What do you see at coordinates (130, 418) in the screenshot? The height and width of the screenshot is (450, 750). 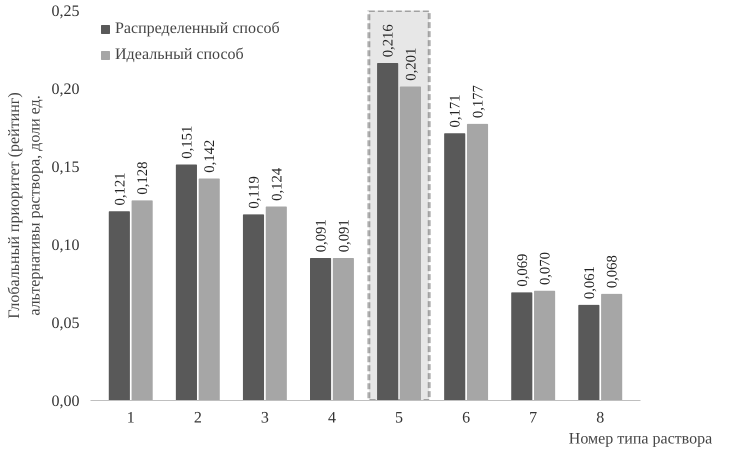 I see `x-tick-label: 1` at bounding box center [130, 418].